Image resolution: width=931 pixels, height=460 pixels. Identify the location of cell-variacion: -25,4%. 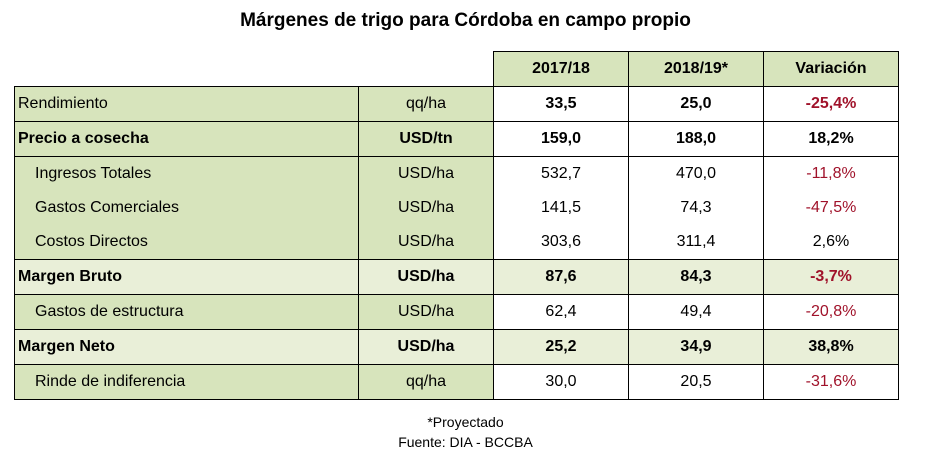
(831, 104).